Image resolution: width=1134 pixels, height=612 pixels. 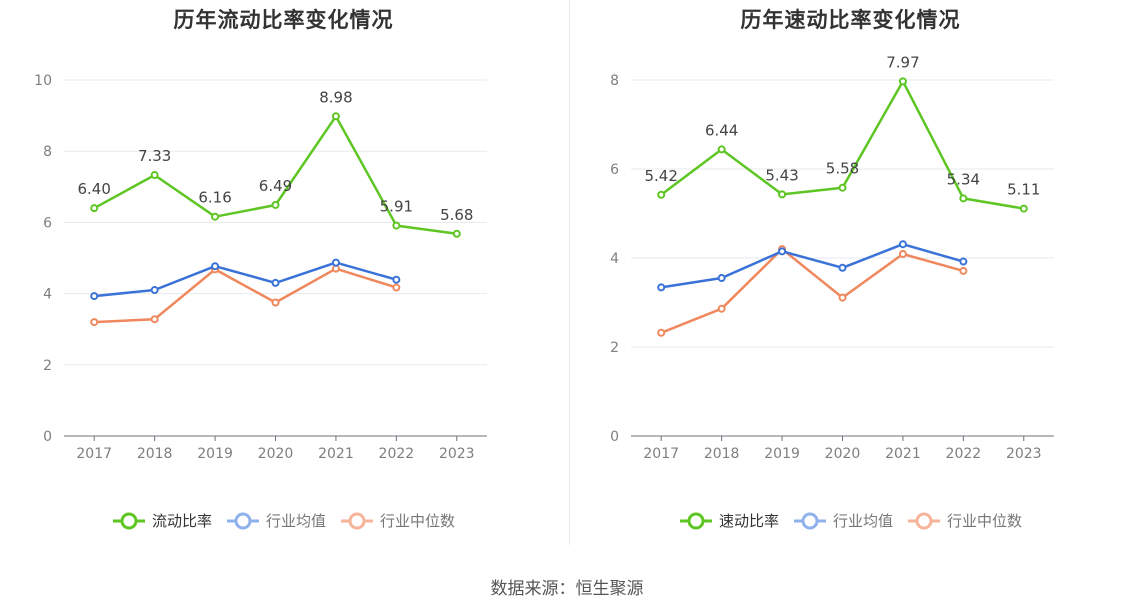 I want to click on data-label: 5.42, so click(x=661, y=176).